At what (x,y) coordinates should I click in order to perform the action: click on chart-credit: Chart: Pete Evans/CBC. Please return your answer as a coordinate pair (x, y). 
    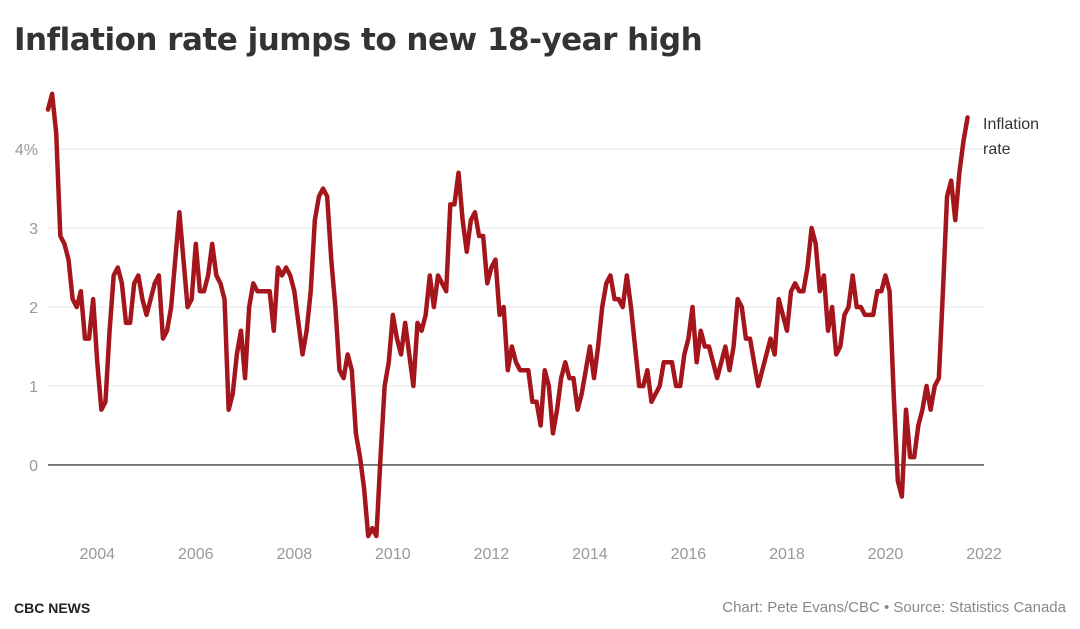
    Looking at the image, I should click on (801, 607).